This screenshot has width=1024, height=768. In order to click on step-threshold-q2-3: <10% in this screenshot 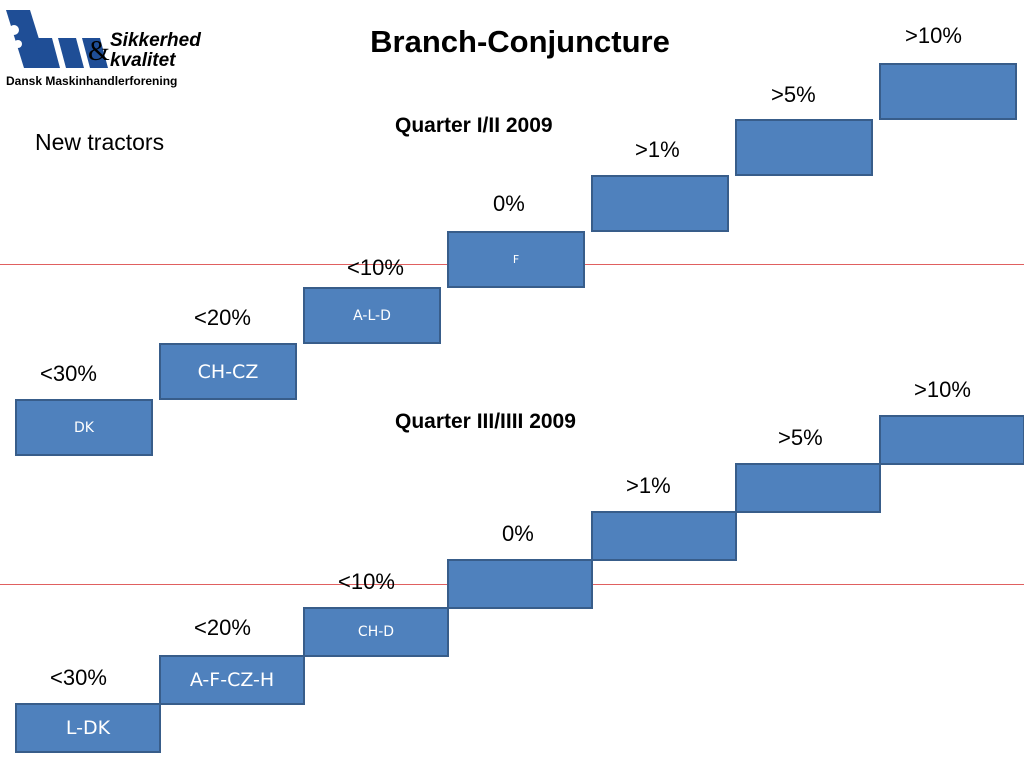, I will do `click(366, 581)`.